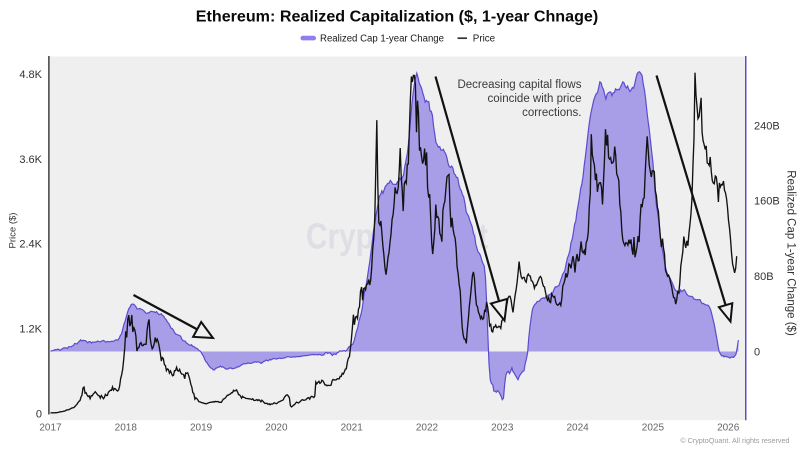 The width and height of the screenshot is (800, 454). What do you see at coordinates (126, 428) in the screenshot?
I see `svg-text: 2018` at bounding box center [126, 428].